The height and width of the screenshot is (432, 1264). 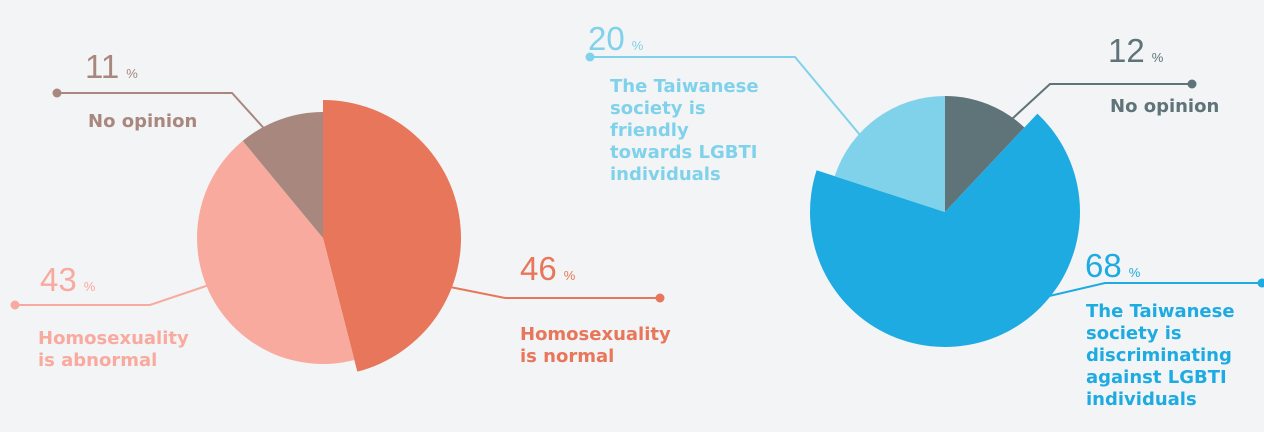 I want to click on value-label: 11%, so click(x=111, y=66).